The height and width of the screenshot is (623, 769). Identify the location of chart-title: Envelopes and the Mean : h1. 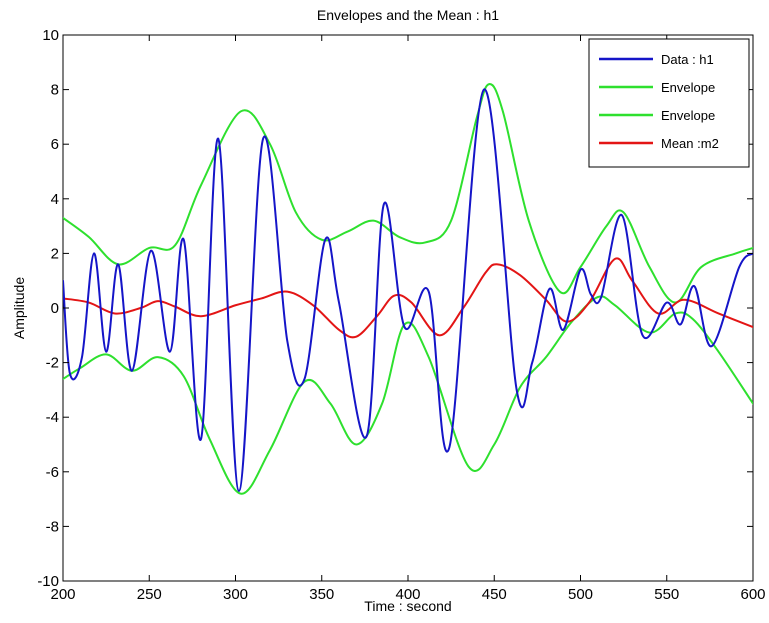
(408, 15).